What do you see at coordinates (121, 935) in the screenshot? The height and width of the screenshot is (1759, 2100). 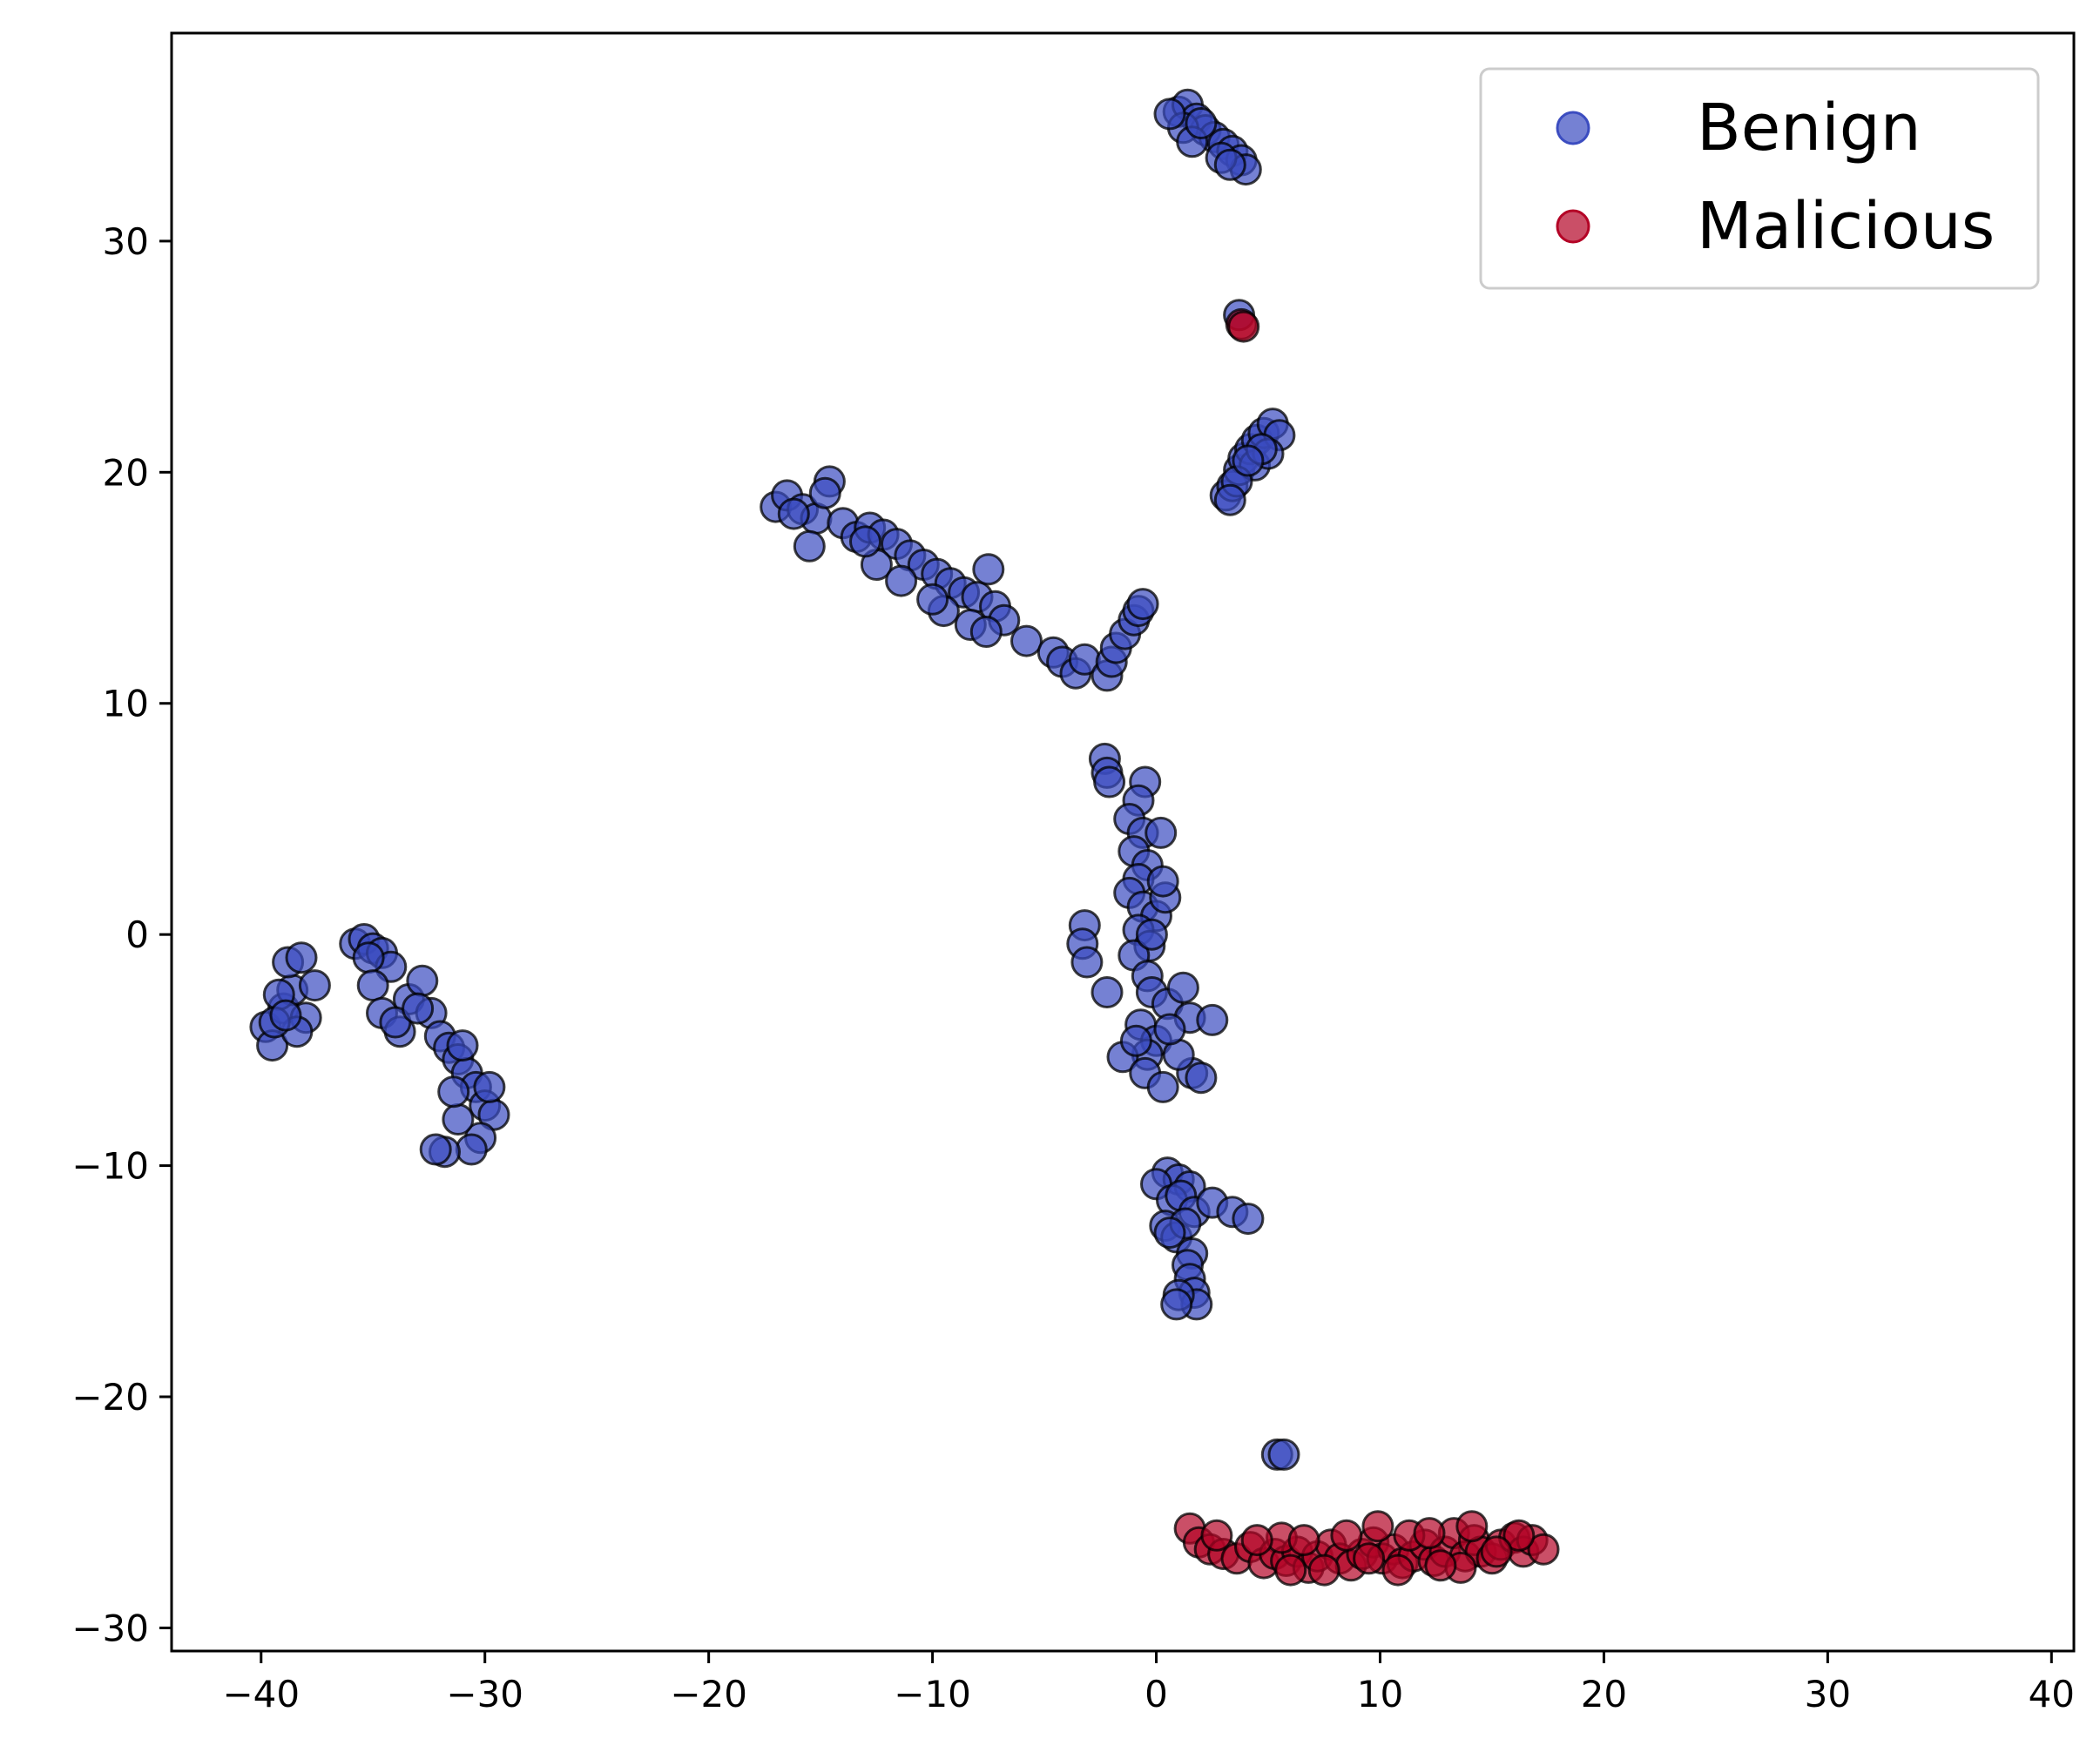 I see `y-axis: −30 −20 −10 0 10 20 30` at bounding box center [121, 935].